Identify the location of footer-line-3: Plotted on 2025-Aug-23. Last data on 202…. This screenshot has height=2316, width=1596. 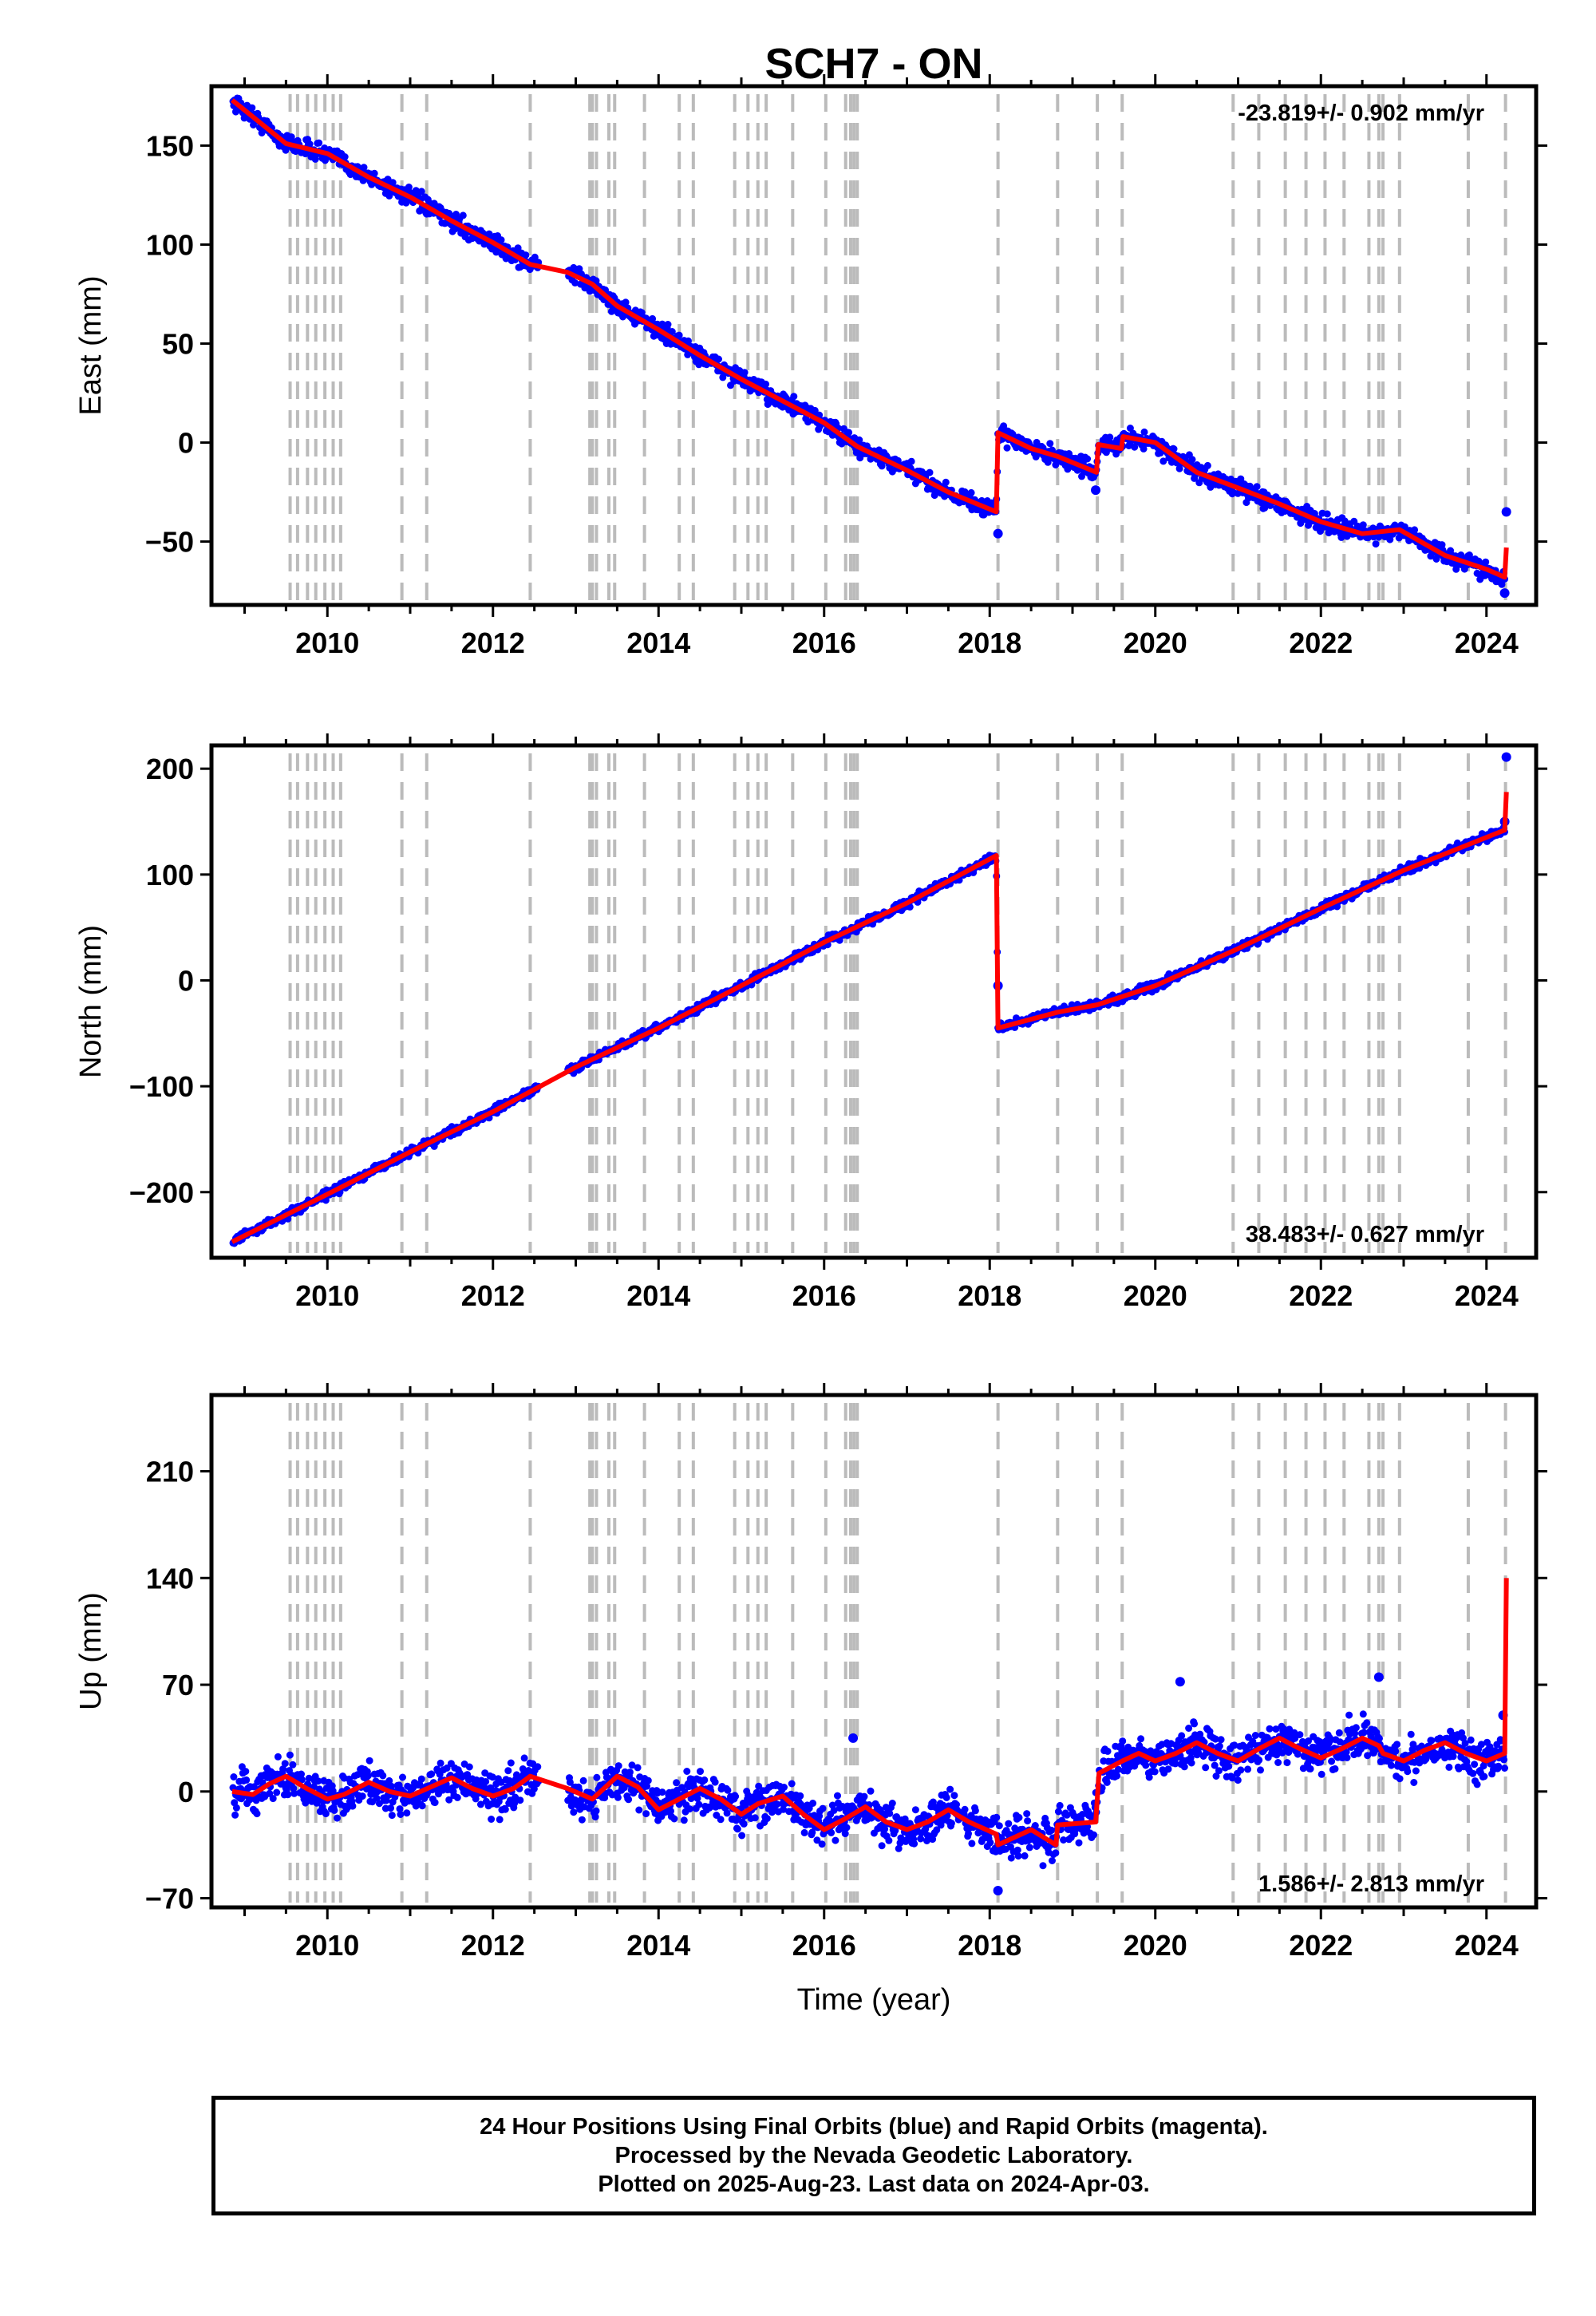
(874, 2184).